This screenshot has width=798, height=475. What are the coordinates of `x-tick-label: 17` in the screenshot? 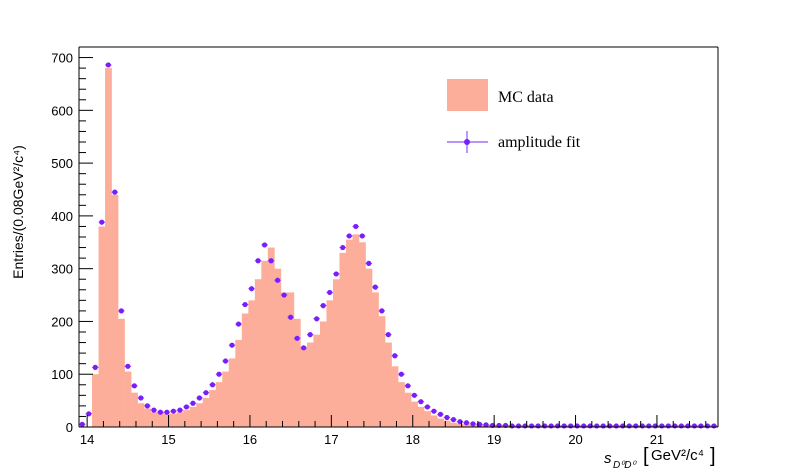 It's located at (331, 439).